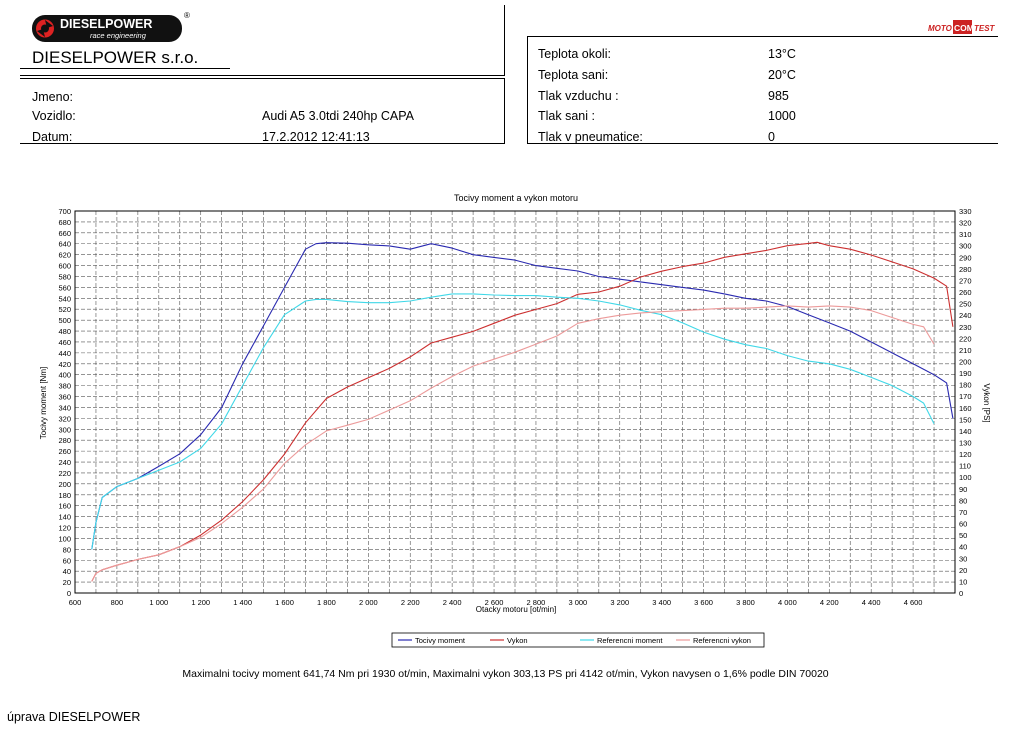 Image resolution: width=1011 pixels, height=737 pixels. What do you see at coordinates (64, 320) in the screenshot?
I see `y-left-tick-label: 500` at bounding box center [64, 320].